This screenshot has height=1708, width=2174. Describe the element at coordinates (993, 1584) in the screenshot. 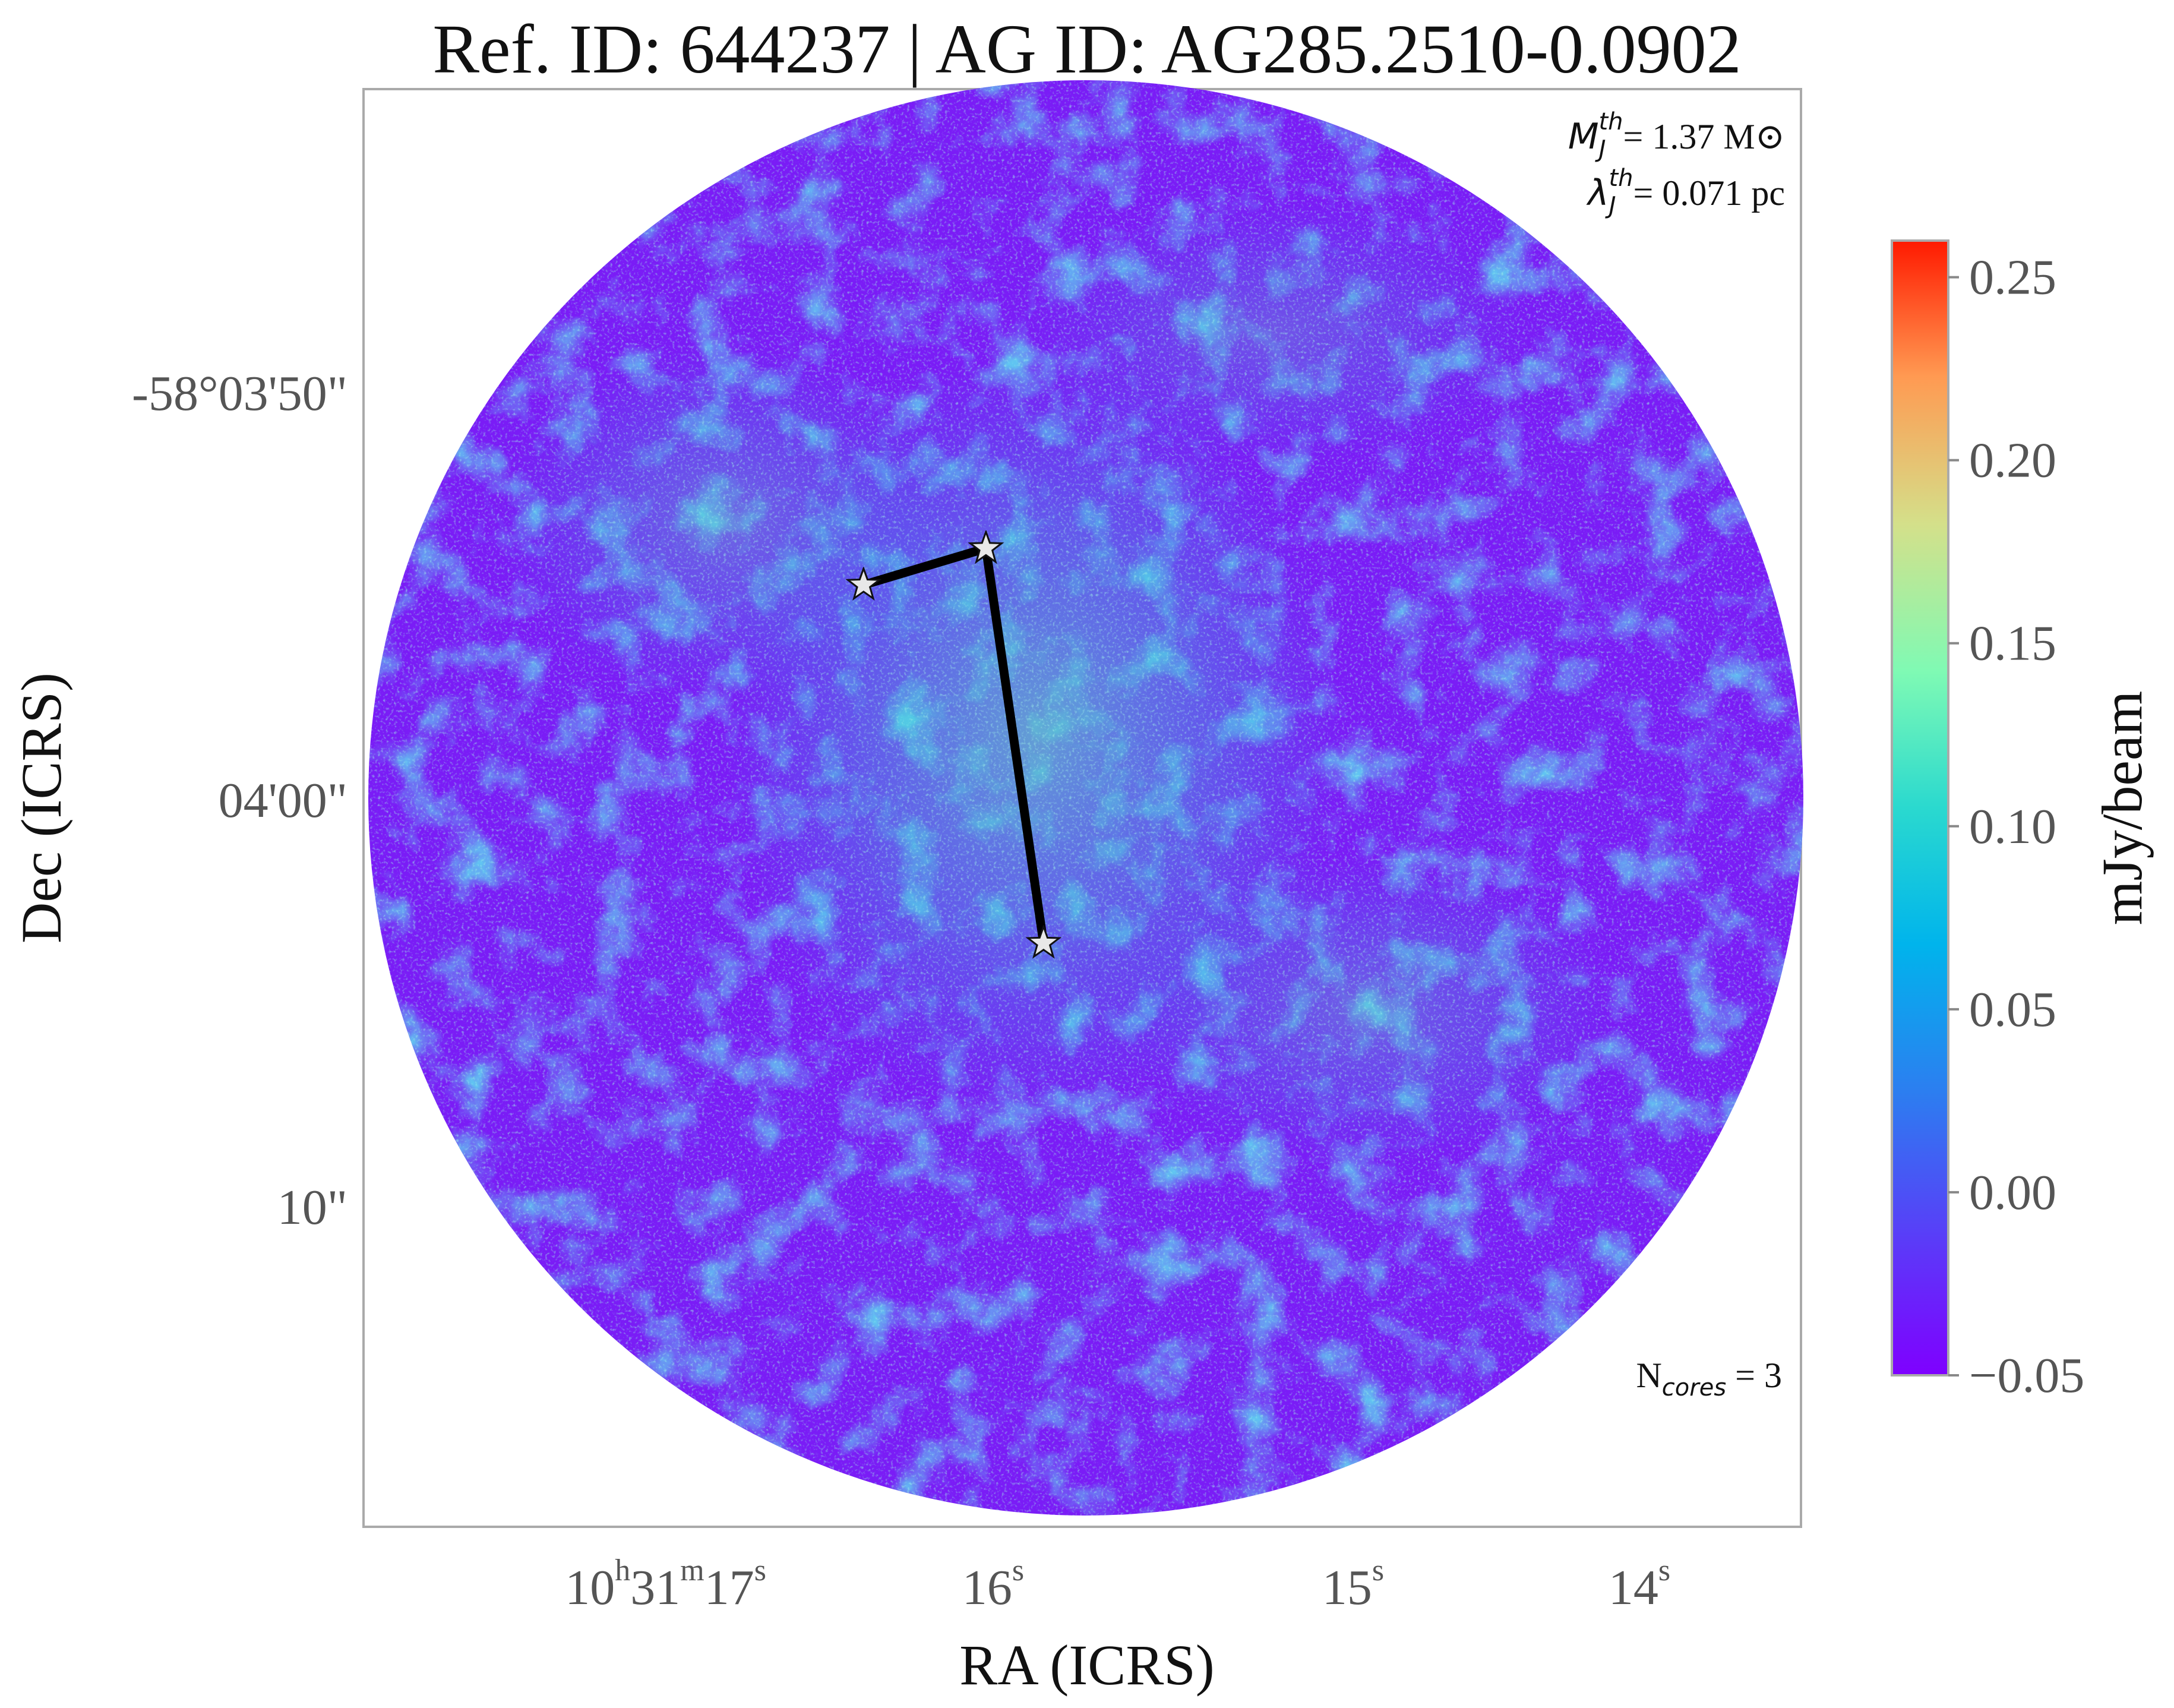

I see `x-tick-label: 16s` at that location.